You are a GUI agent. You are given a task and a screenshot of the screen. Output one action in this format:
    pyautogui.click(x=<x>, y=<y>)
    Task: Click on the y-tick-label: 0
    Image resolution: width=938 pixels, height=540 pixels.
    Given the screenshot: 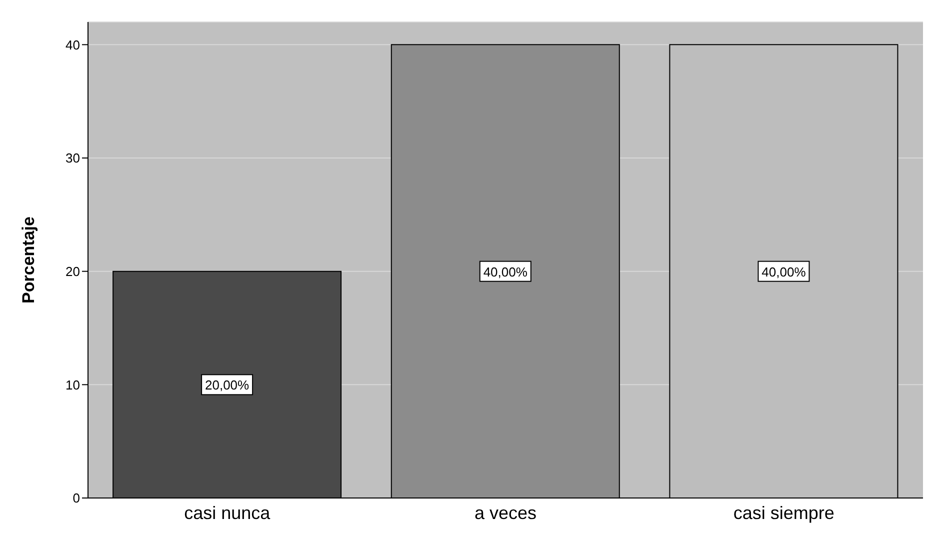 What is the action you would take?
    pyautogui.click(x=76, y=498)
    